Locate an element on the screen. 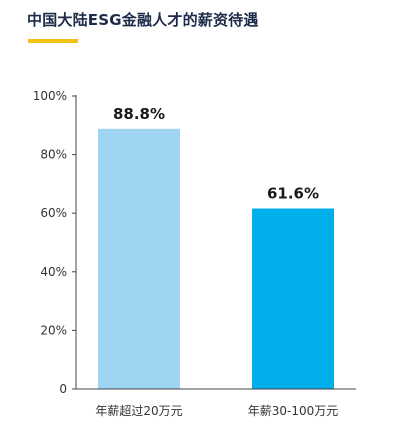 This screenshot has width=413, height=427. chart-title: 中国大陆ESG金融人才的薪资待遇 is located at coordinates (143, 20).